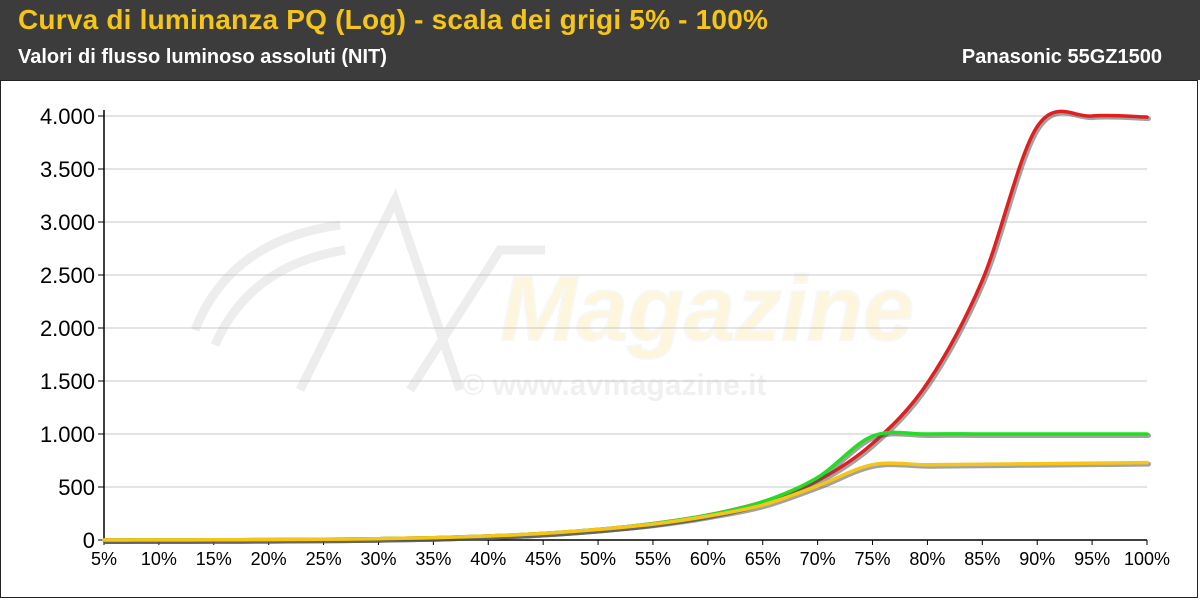 Image resolution: width=1200 pixels, height=600 pixels. What do you see at coordinates (67, 169) in the screenshot?
I see `y-tick-label: 3.500` at bounding box center [67, 169].